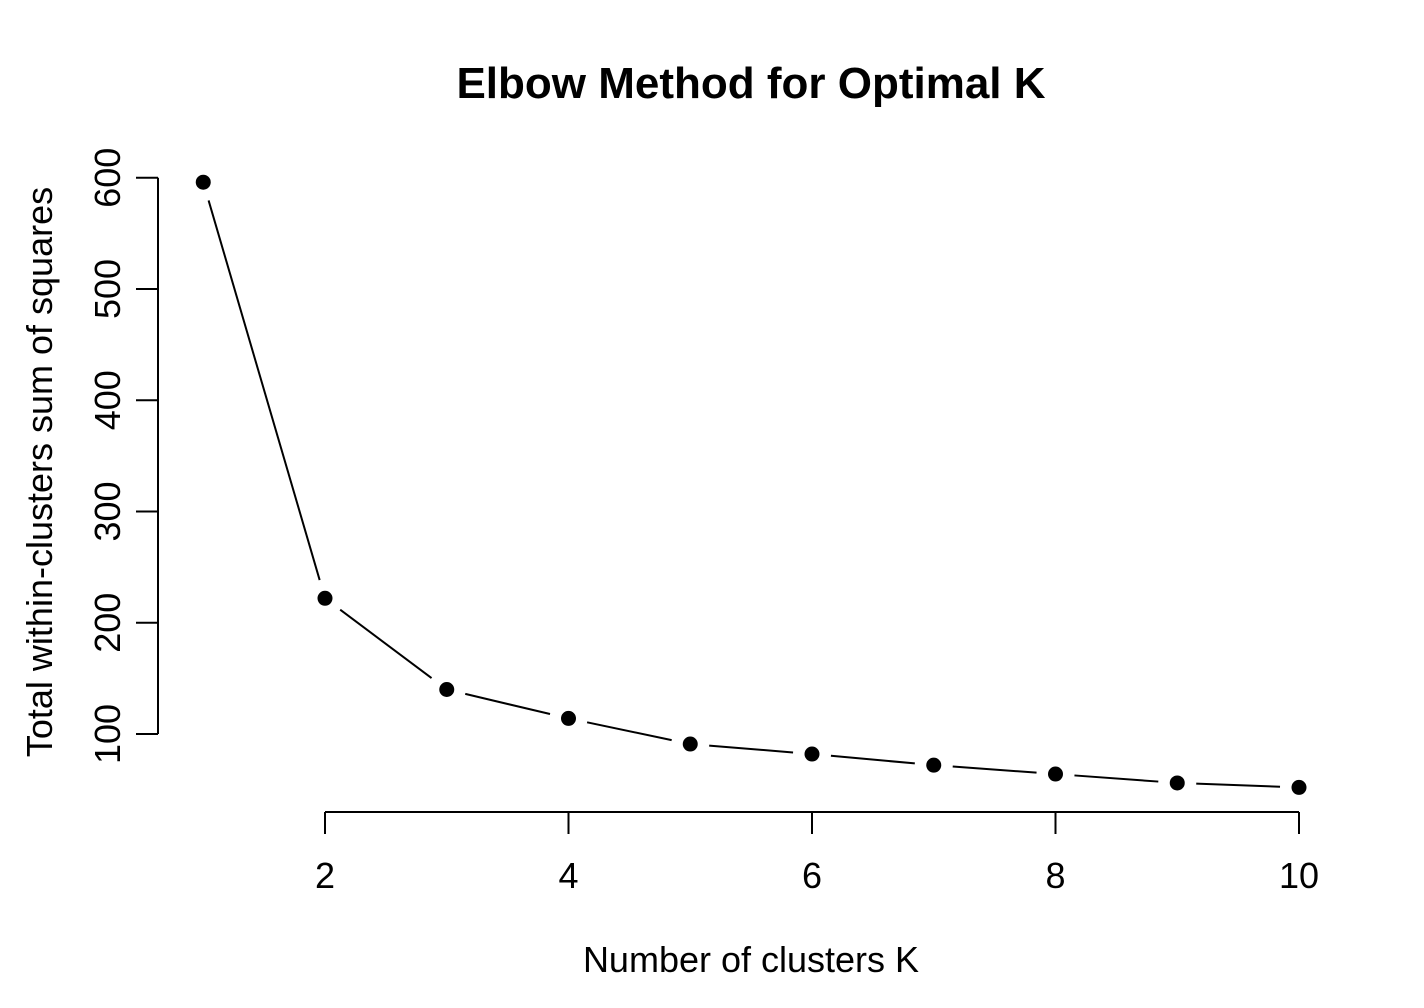 Image resolution: width=1424 pixels, height=1008 pixels. What do you see at coordinates (751, 959) in the screenshot?
I see `x-axis-label: Number of clusters K` at bounding box center [751, 959].